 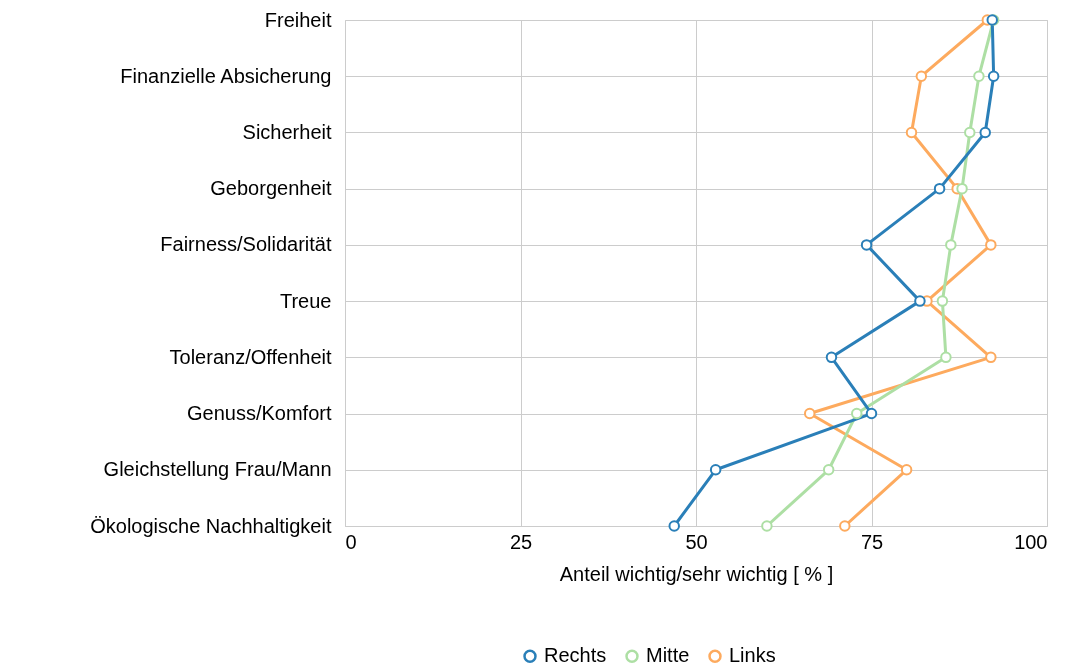 I want to click on x-tick-label: 75, so click(x=872, y=541).